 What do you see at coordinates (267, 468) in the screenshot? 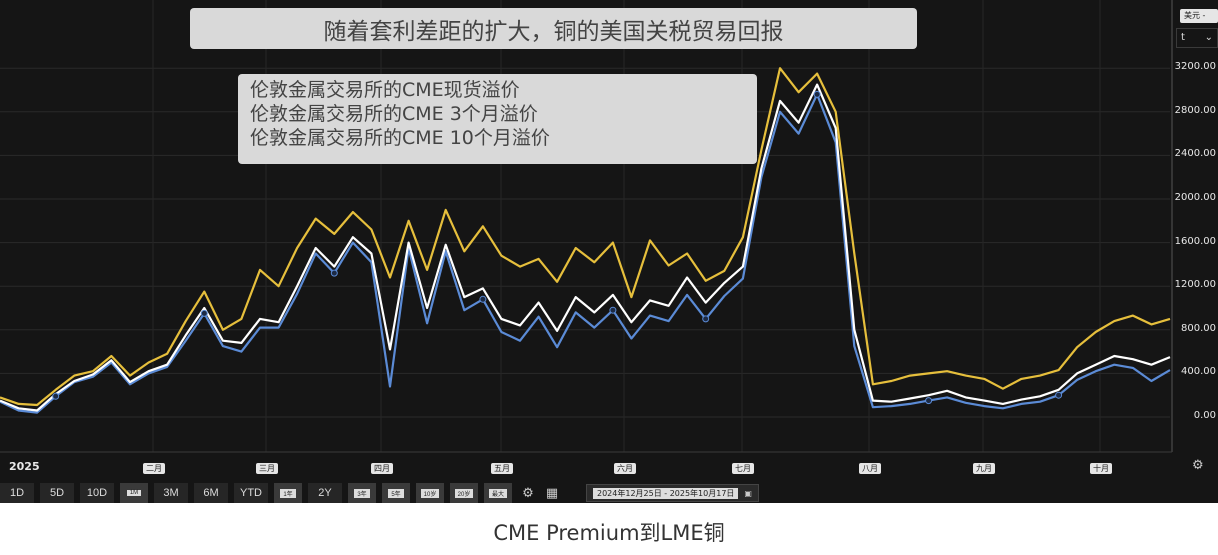
I see `x-tick-label: 三月` at bounding box center [267, 468].